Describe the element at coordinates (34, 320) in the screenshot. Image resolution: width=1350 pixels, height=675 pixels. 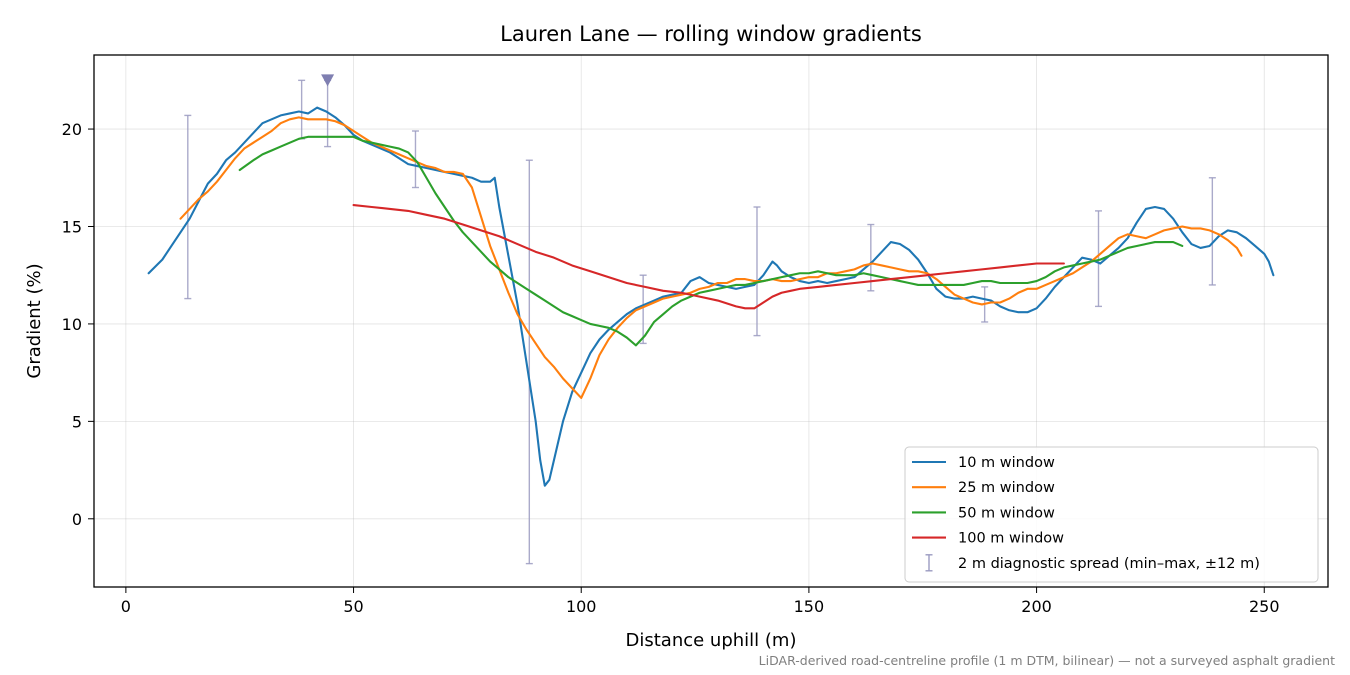
I see `y-axis-label: Gradient (%)` at that location.